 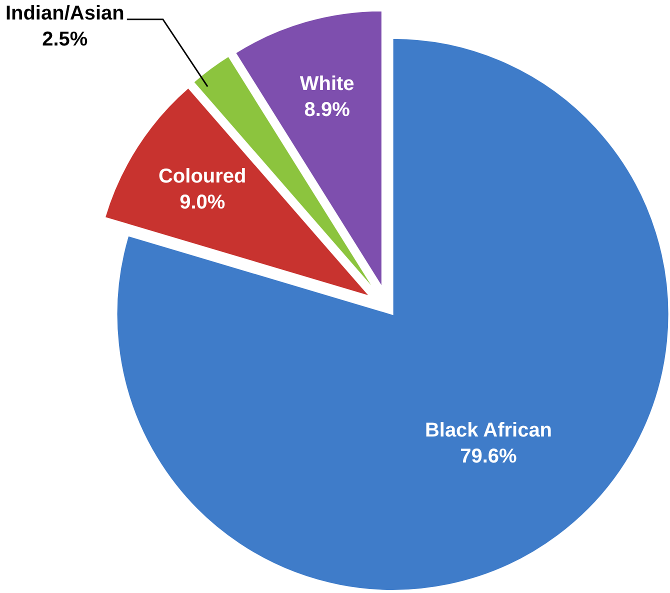 What do you see at coordinates (203, 203) in the screenshot?
I see `data-label: 9.0%` at bounding box center [203, 203].